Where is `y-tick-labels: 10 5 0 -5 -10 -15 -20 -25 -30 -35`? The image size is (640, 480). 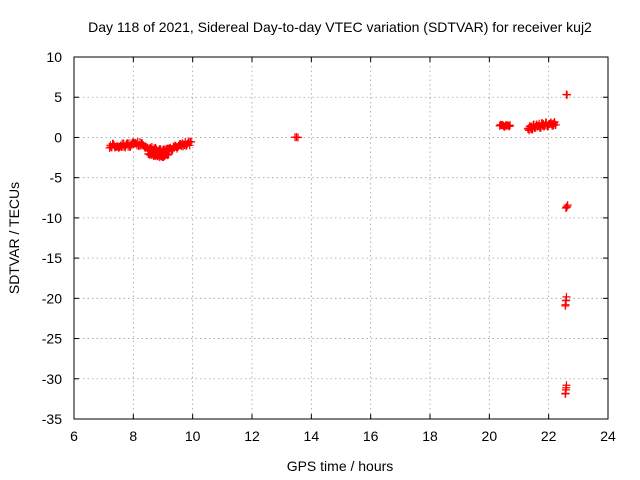
y-tick-labels: 10 5 0 -5 -10 -15 -20 -25 -30 -35 is located at coordinates (52, 238).